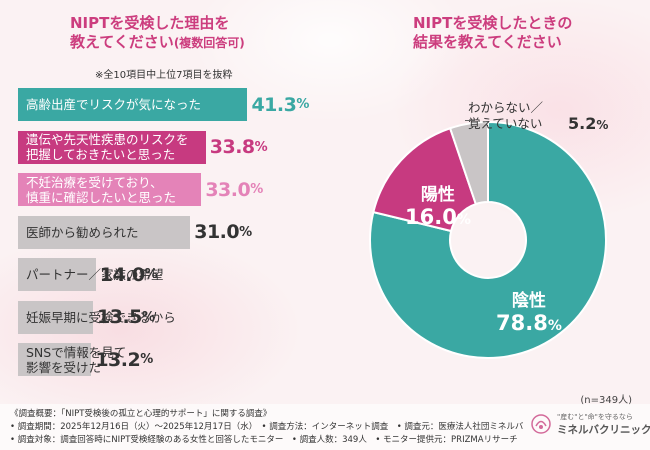  I want to click on negative-name: 陰性, so click(528, 301).